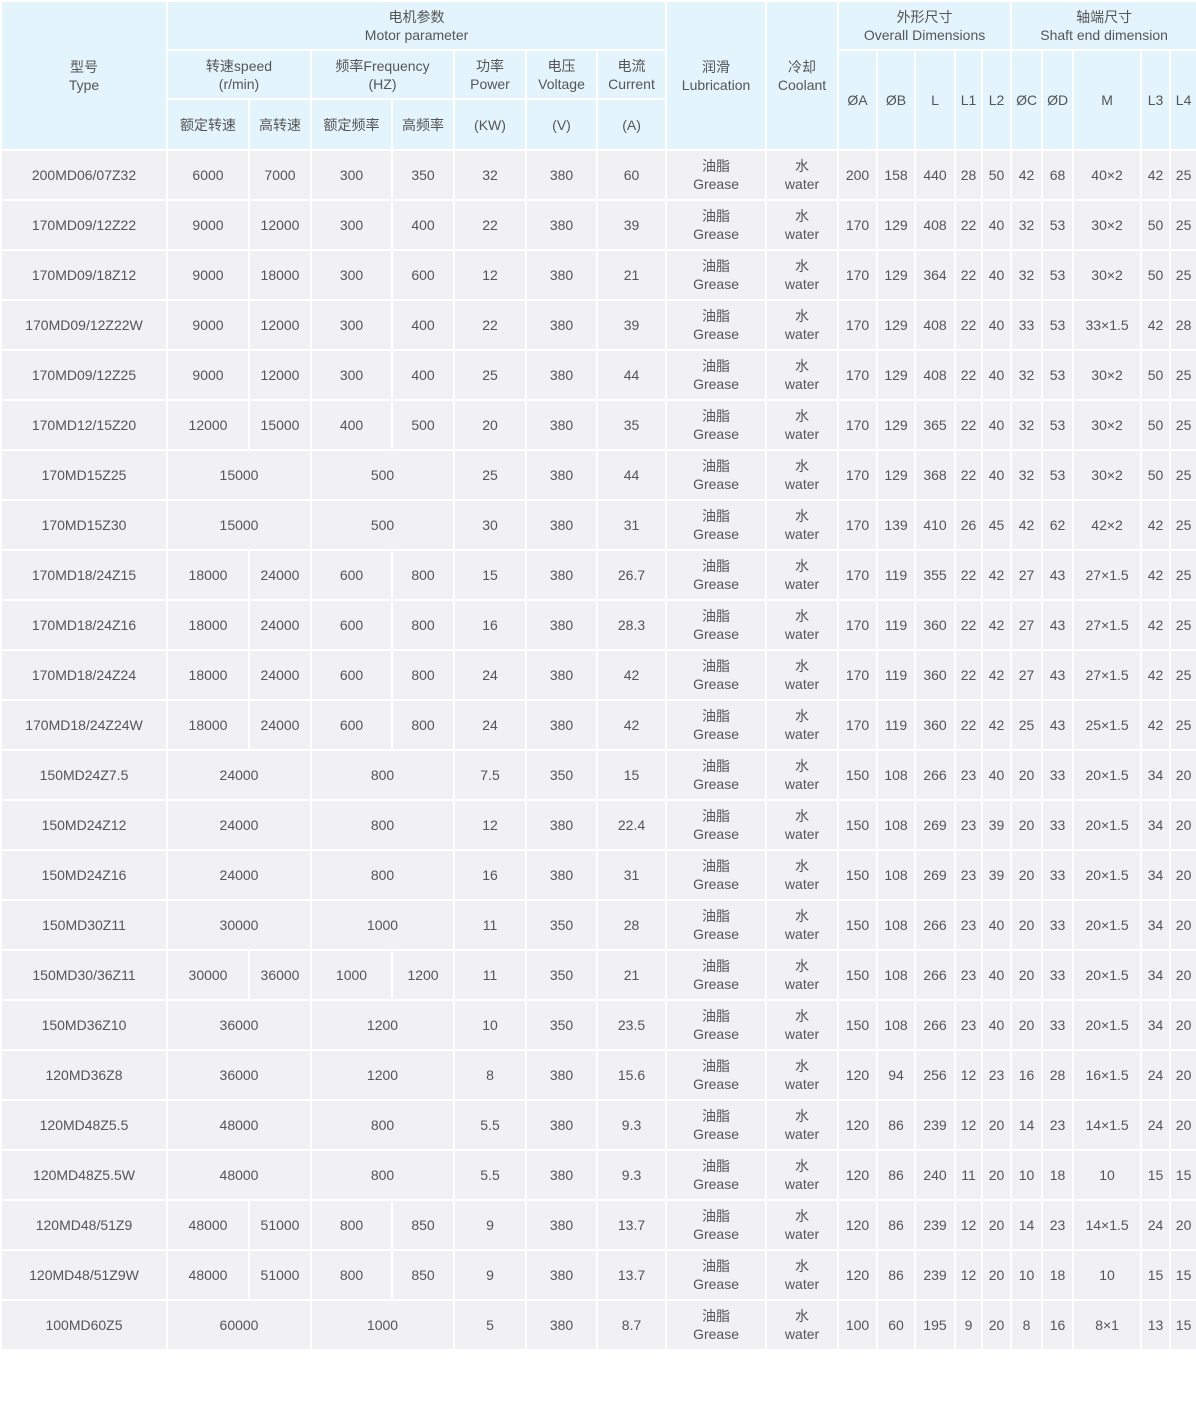 The width and height of the screenshot is (1196, 1402). I want to click on dim-cell-7: 16×1.5, so click(1107, 1075).